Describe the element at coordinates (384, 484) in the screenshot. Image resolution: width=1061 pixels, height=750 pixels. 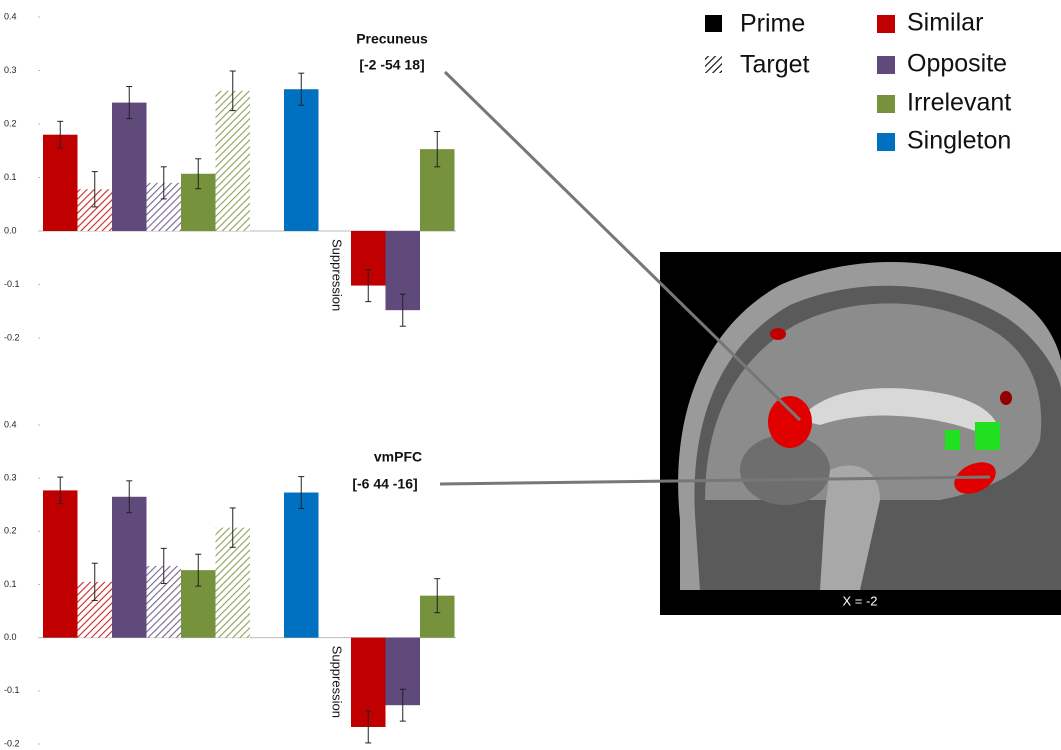
I see `region-coords: [-6 44 -16]` at that location.